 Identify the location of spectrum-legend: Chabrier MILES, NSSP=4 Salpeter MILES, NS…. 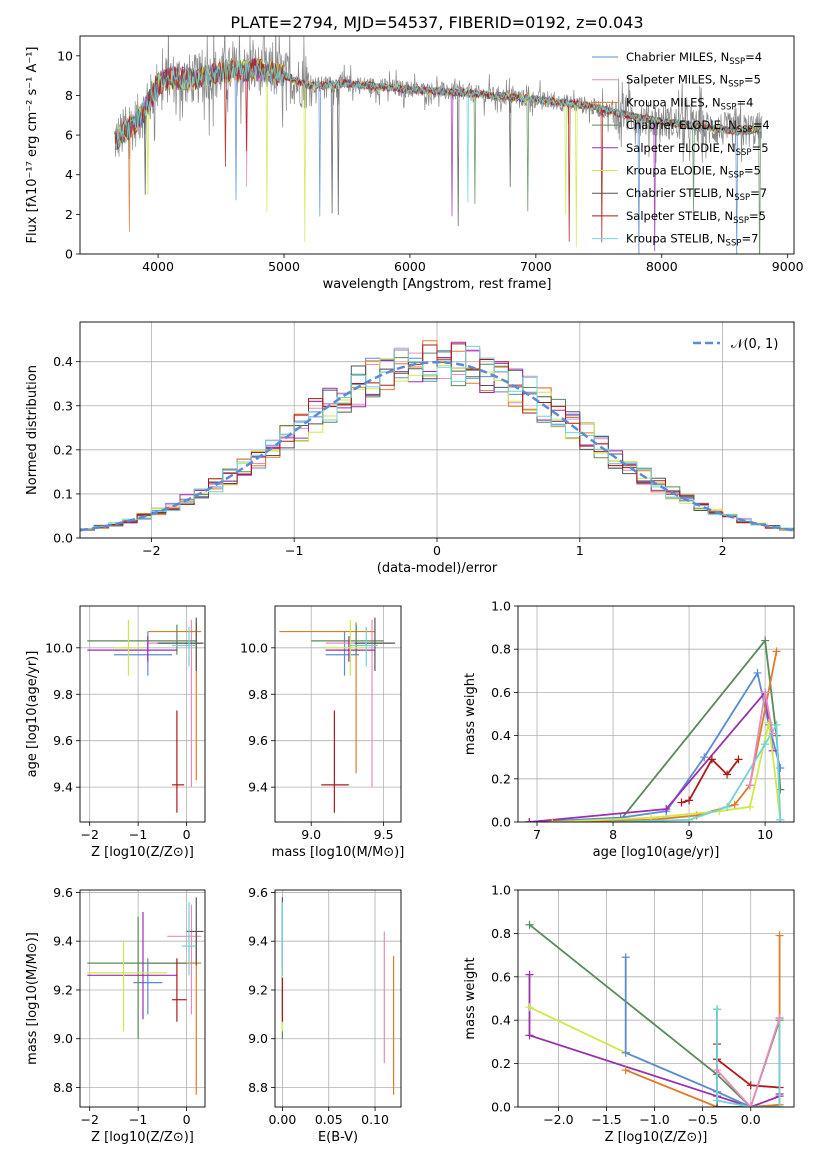
(681, 149).